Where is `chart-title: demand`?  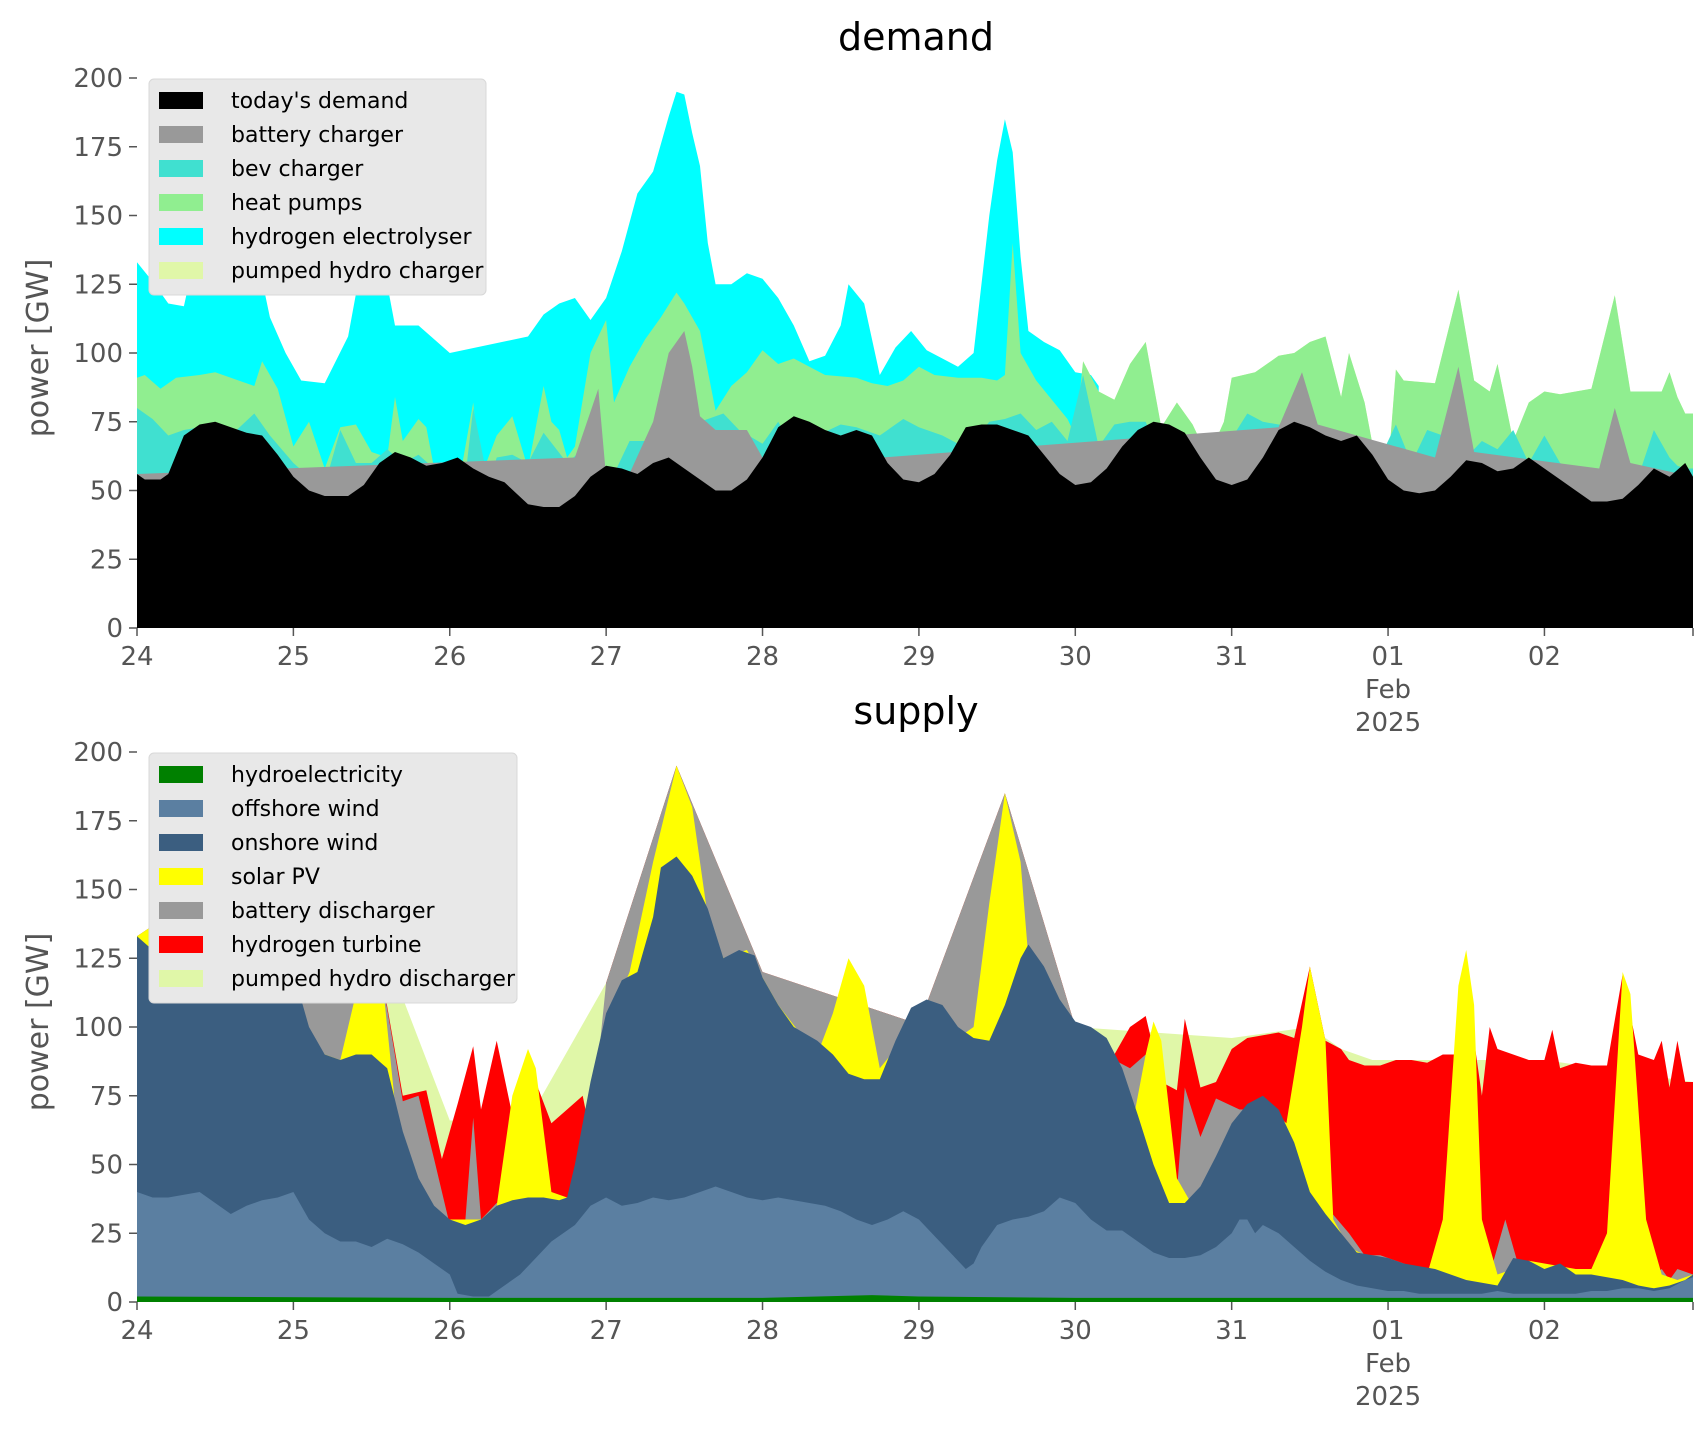
chart-title: demand is located at coordinates (916, 37).